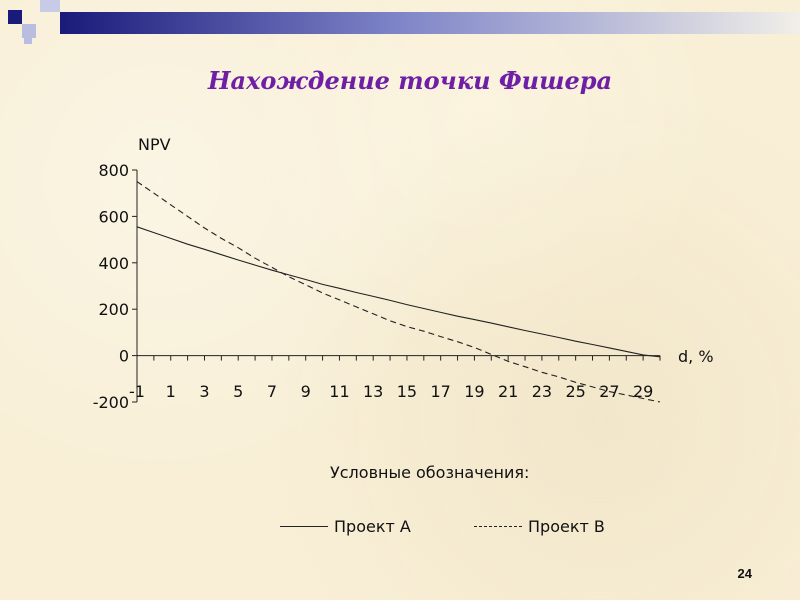 The width and height of the screenshot is (800, 600). I want to click on page-number: 24, so click(744, 573).